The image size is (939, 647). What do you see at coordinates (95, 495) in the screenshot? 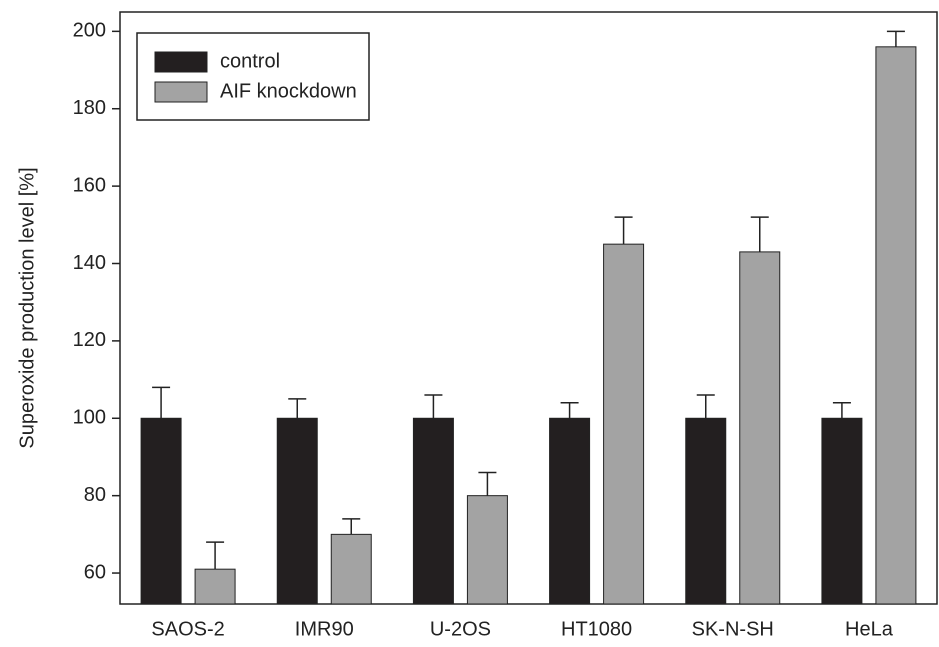
I see `y-tick-label: 80` at bounding box center [95, 495].